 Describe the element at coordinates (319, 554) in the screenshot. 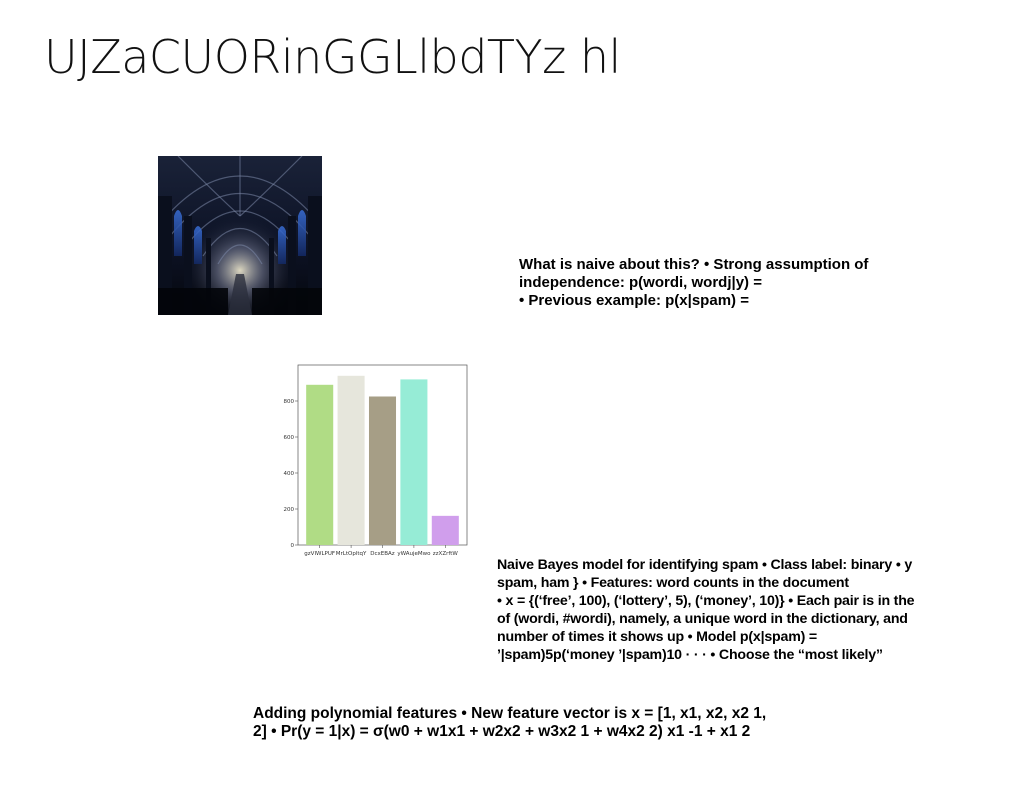

I see `x-tick-label: gzVIWLPUF` at that location.